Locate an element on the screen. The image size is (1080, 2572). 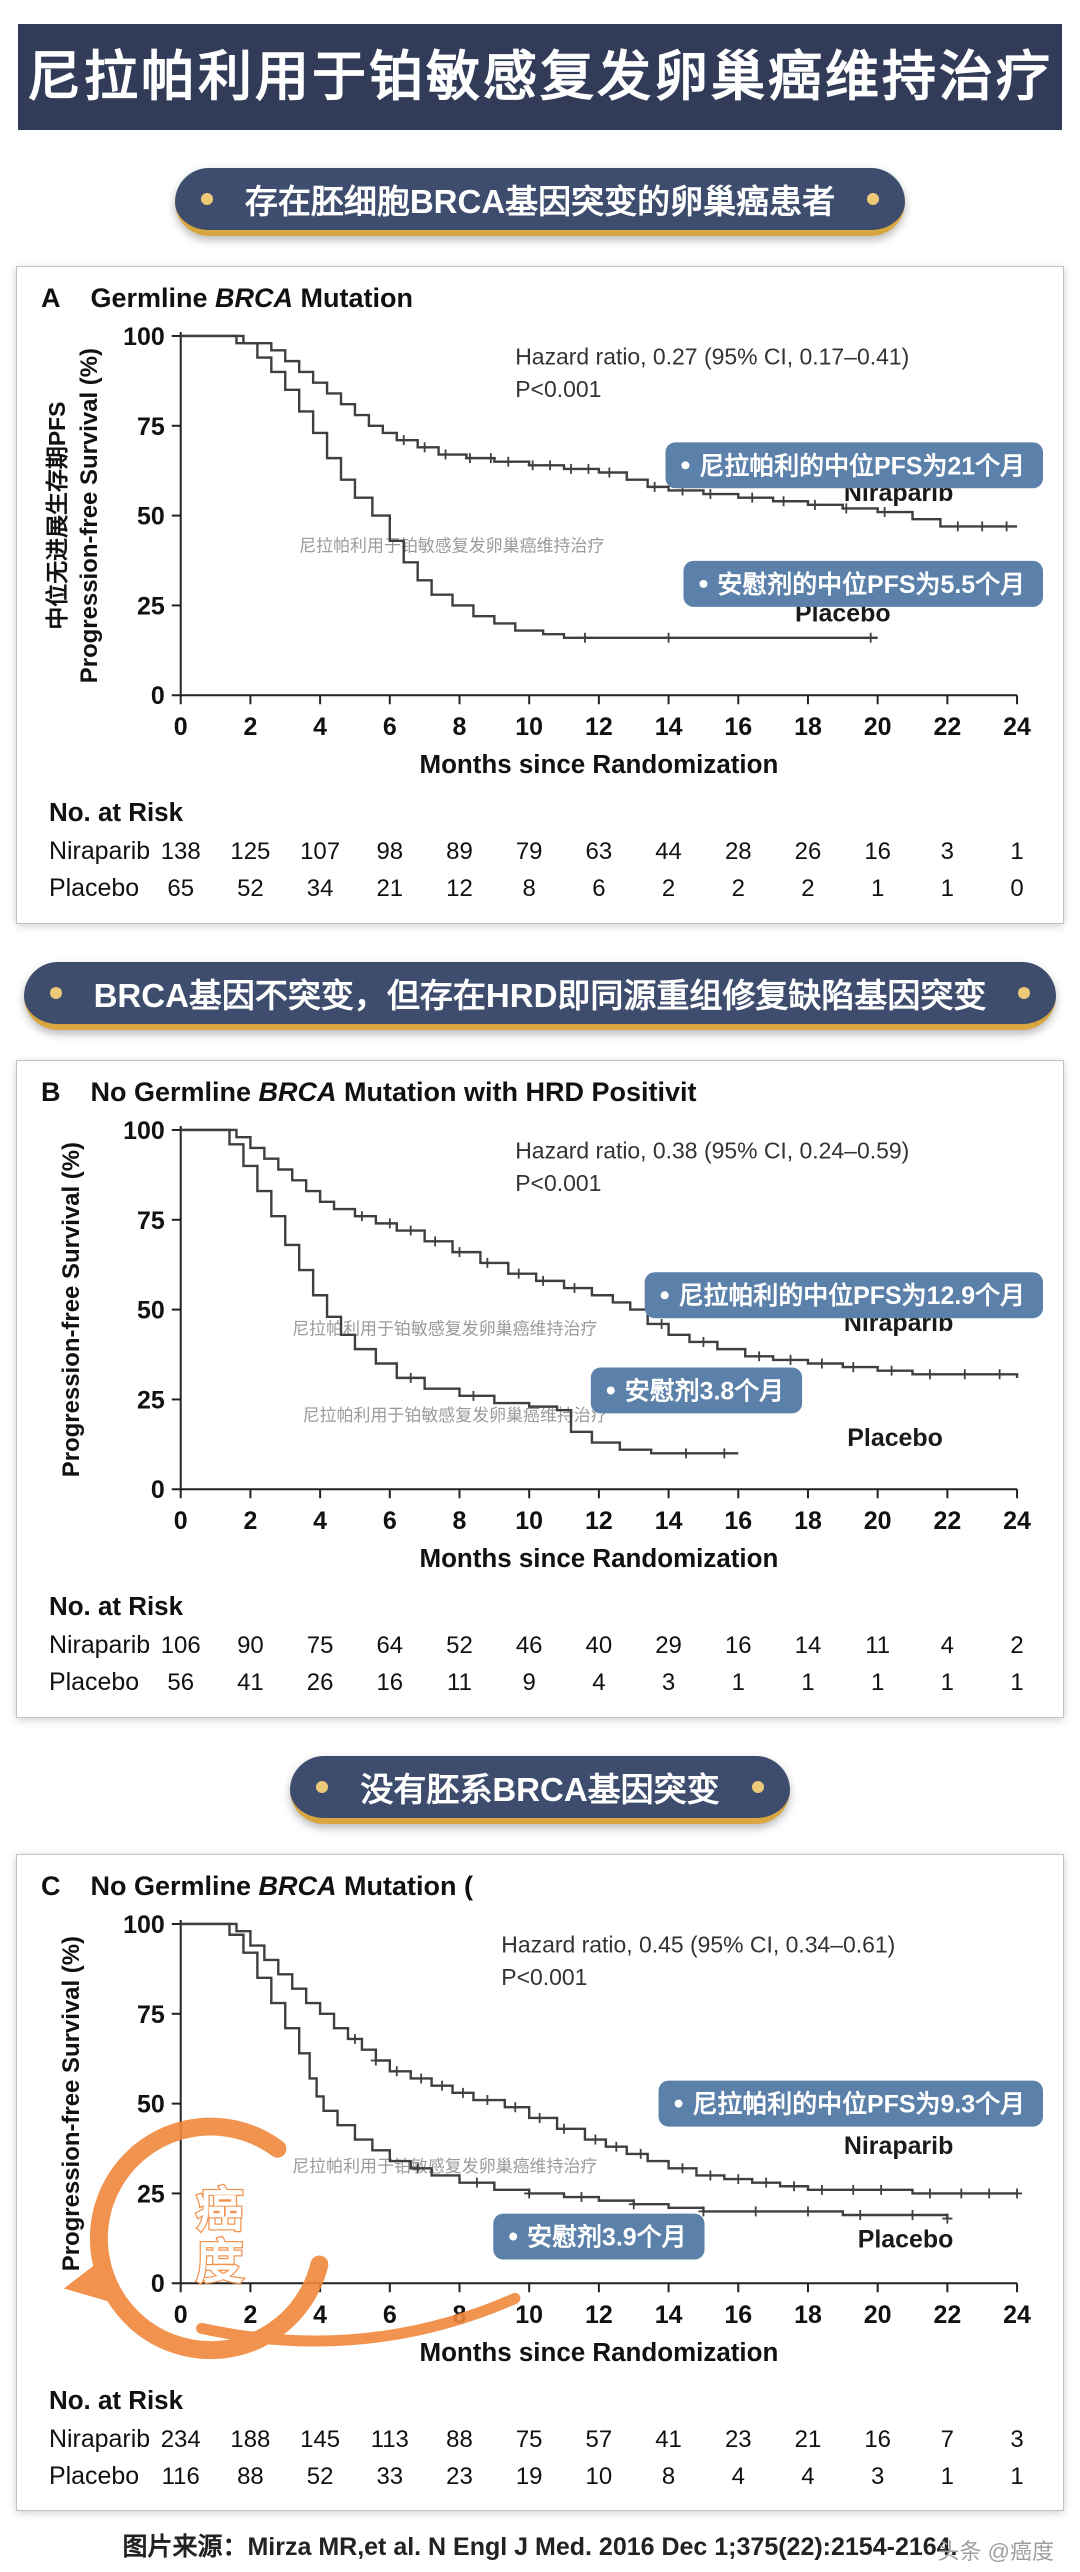
y-tick-label: 50 is located at coordinates (151, 1310).